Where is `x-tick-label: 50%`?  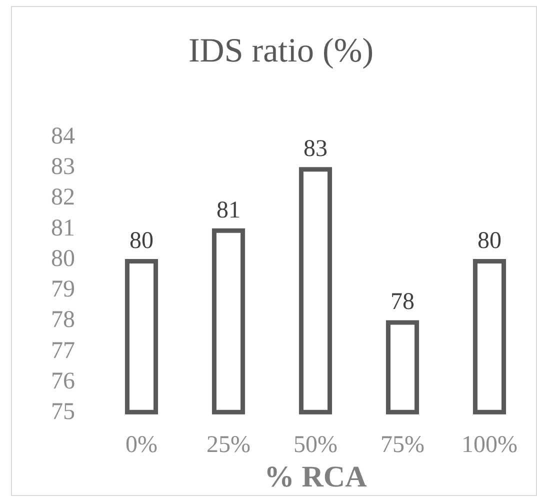
x-tick-label: 50% is located at coordinates (316, 445).